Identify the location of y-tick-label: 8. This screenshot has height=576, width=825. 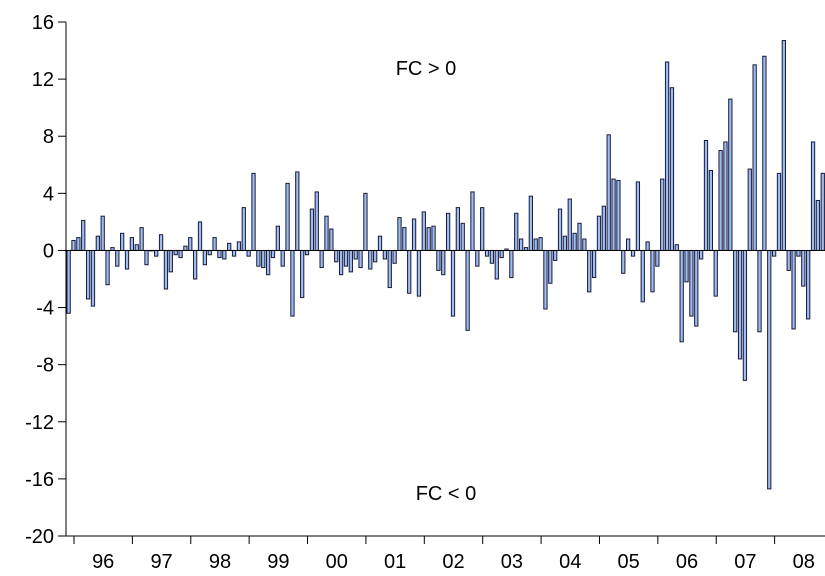
(48, 137).